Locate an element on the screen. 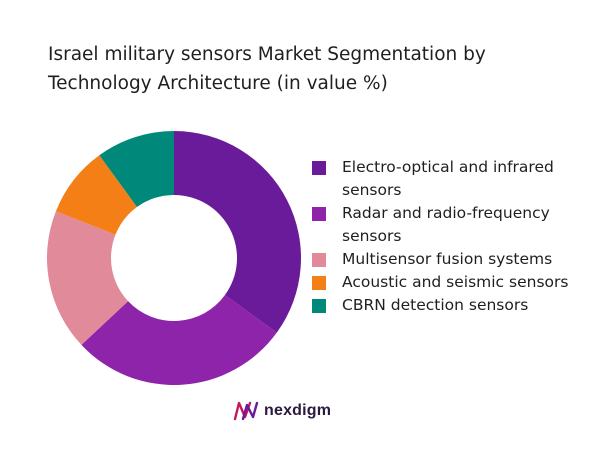 The height and width of the screenshot is (451, 602). legend-item: Electro-optical and infrared sensors is located at coordinates (454, 179).